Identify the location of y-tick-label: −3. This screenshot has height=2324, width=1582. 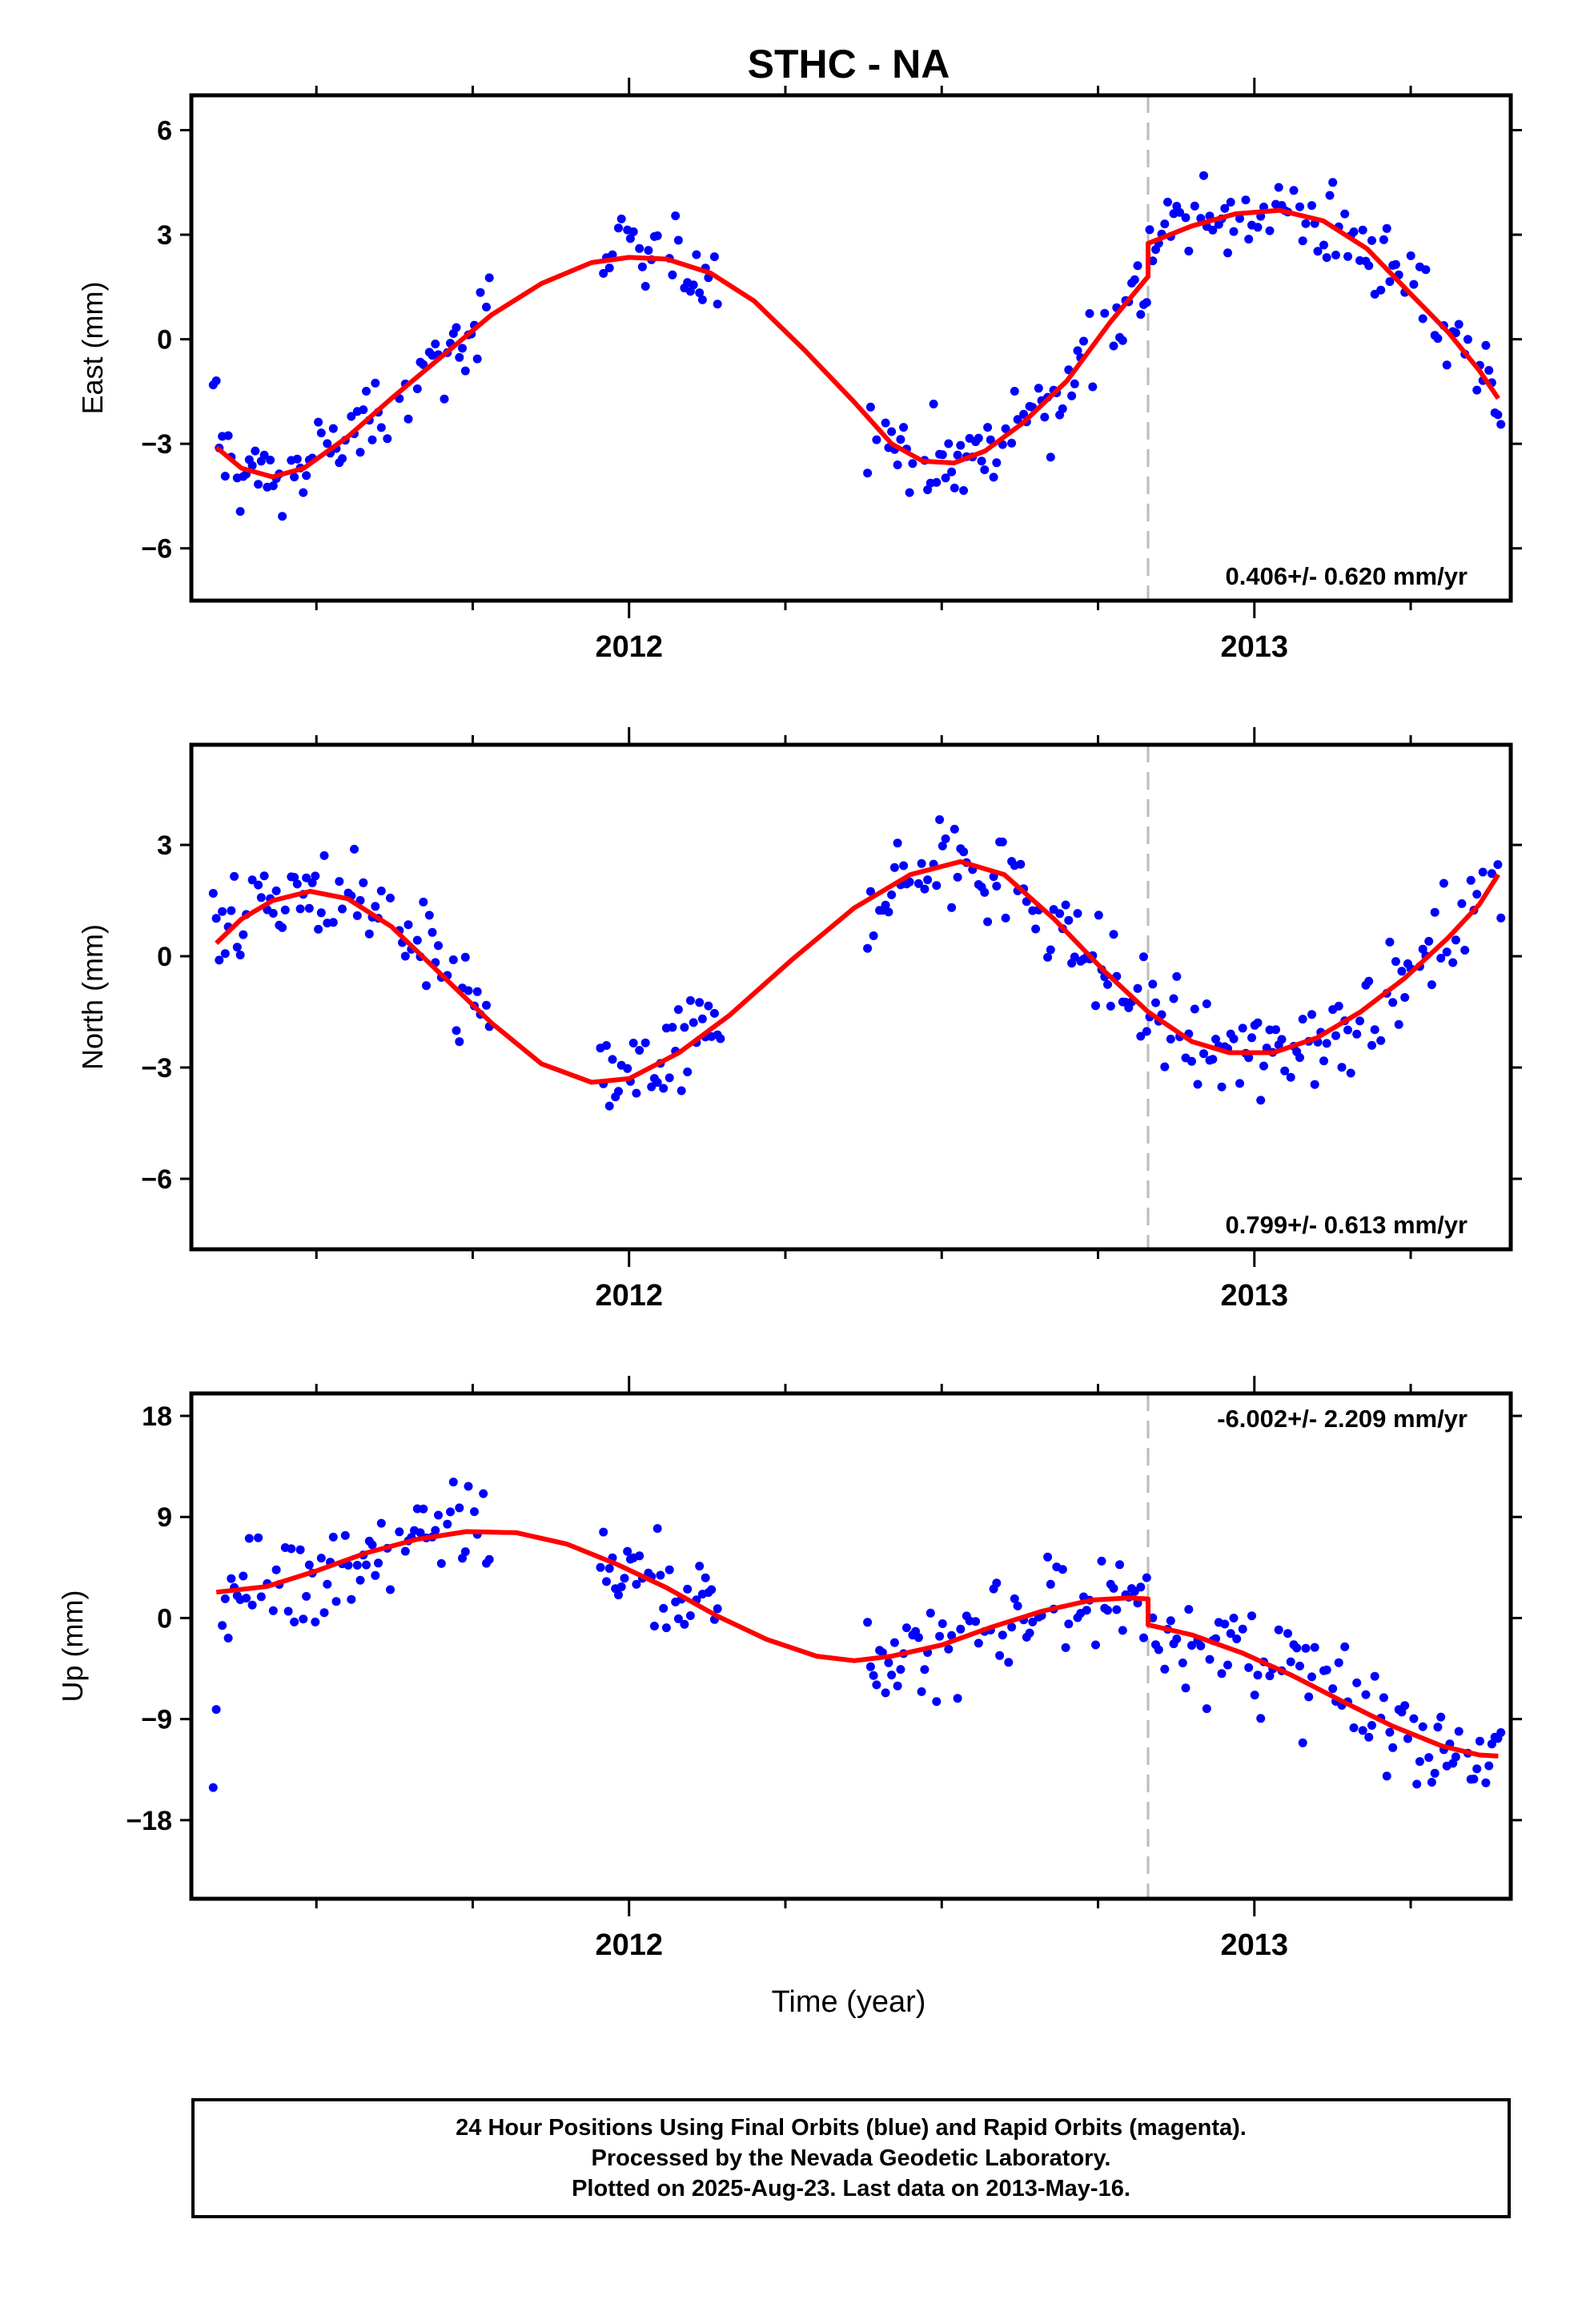
(156, 1068).